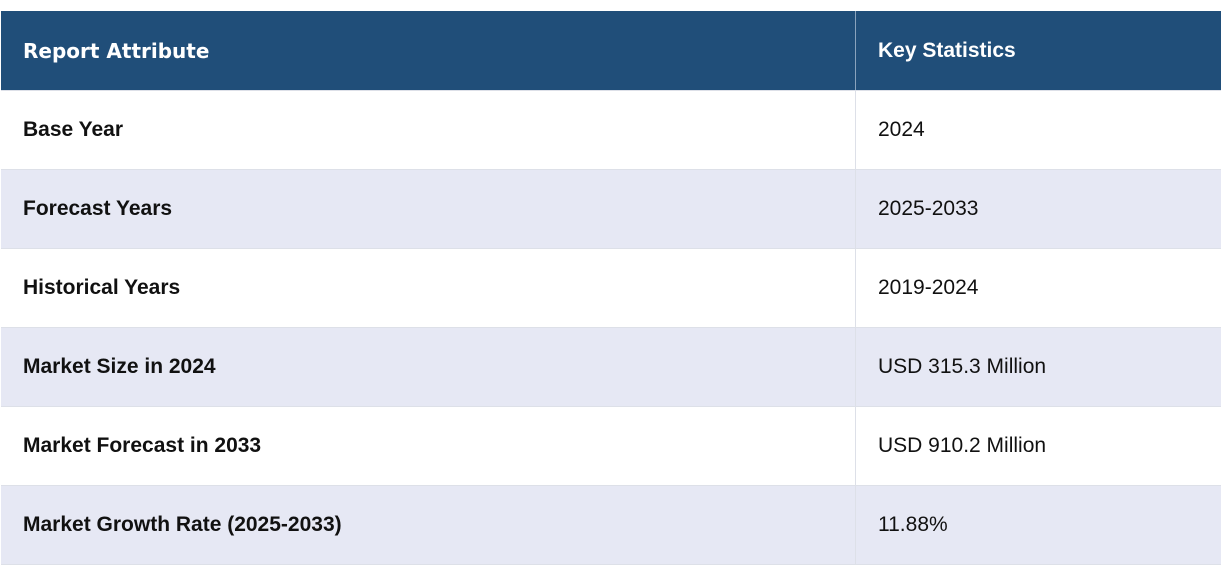 This screenshot has width=1228, height=572. Describe the element at coordinates (1038, 209) in the screenshot. I see `value-cell: 2025-2033` at that location.